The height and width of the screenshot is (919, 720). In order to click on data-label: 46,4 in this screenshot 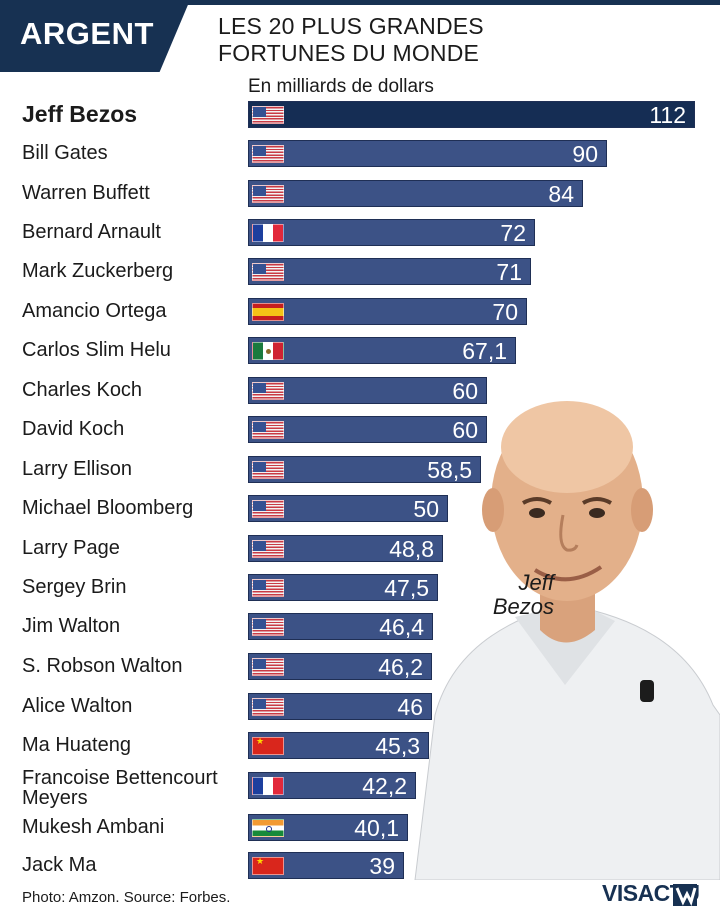, I will do `click(401, 627)`.